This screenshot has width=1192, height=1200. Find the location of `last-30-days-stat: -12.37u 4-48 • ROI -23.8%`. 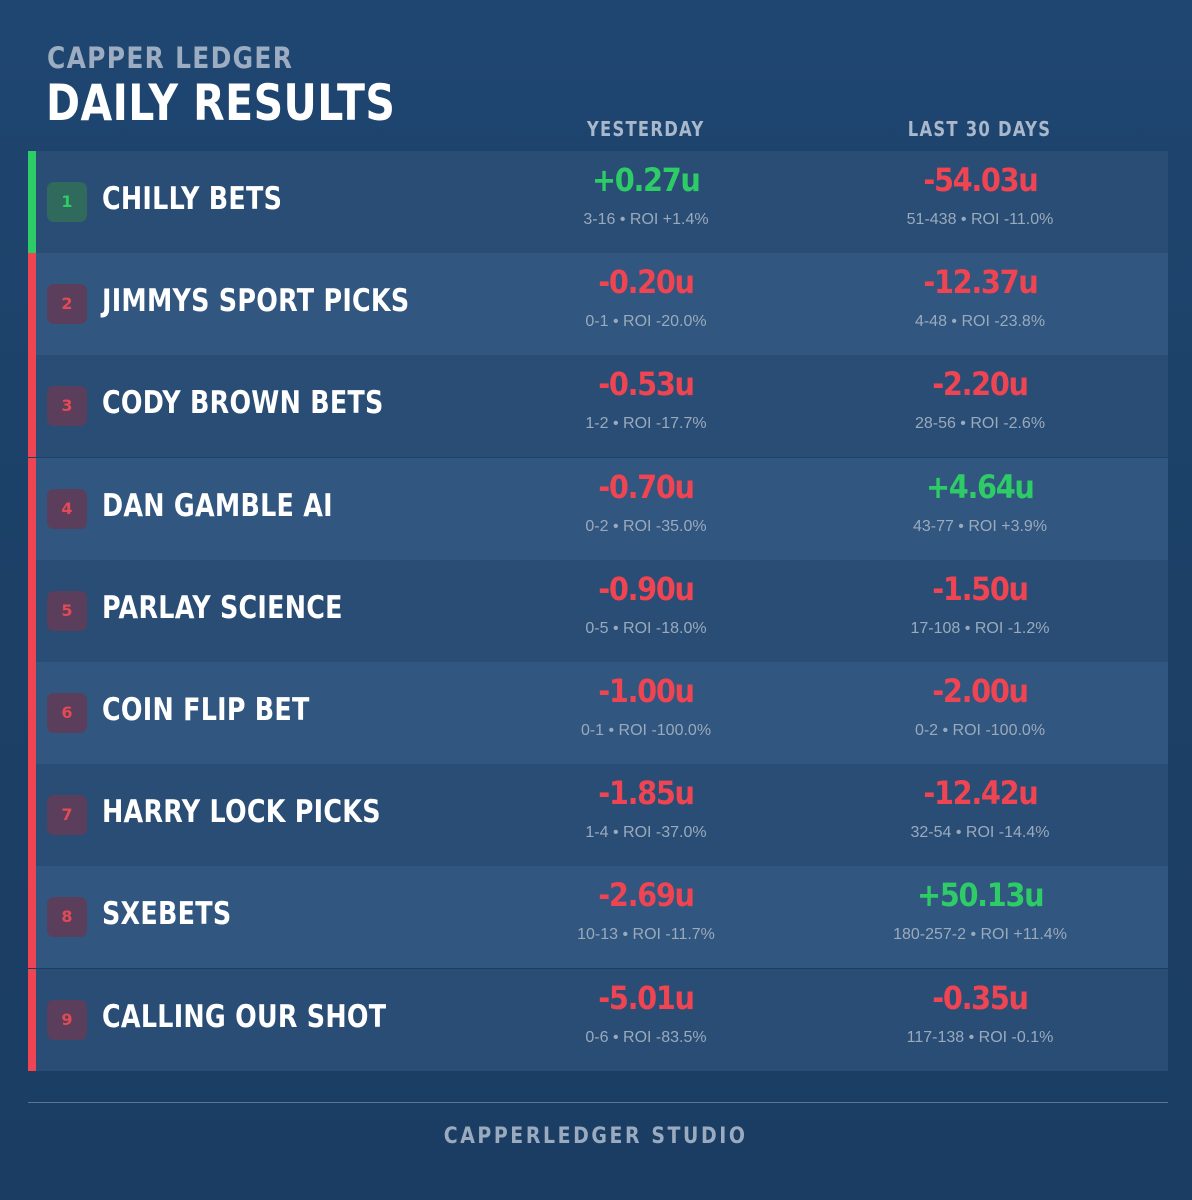

last-30-days-stat: -12.37u 4-48 • ROI -23.8% is located at coordinates (980, 298).